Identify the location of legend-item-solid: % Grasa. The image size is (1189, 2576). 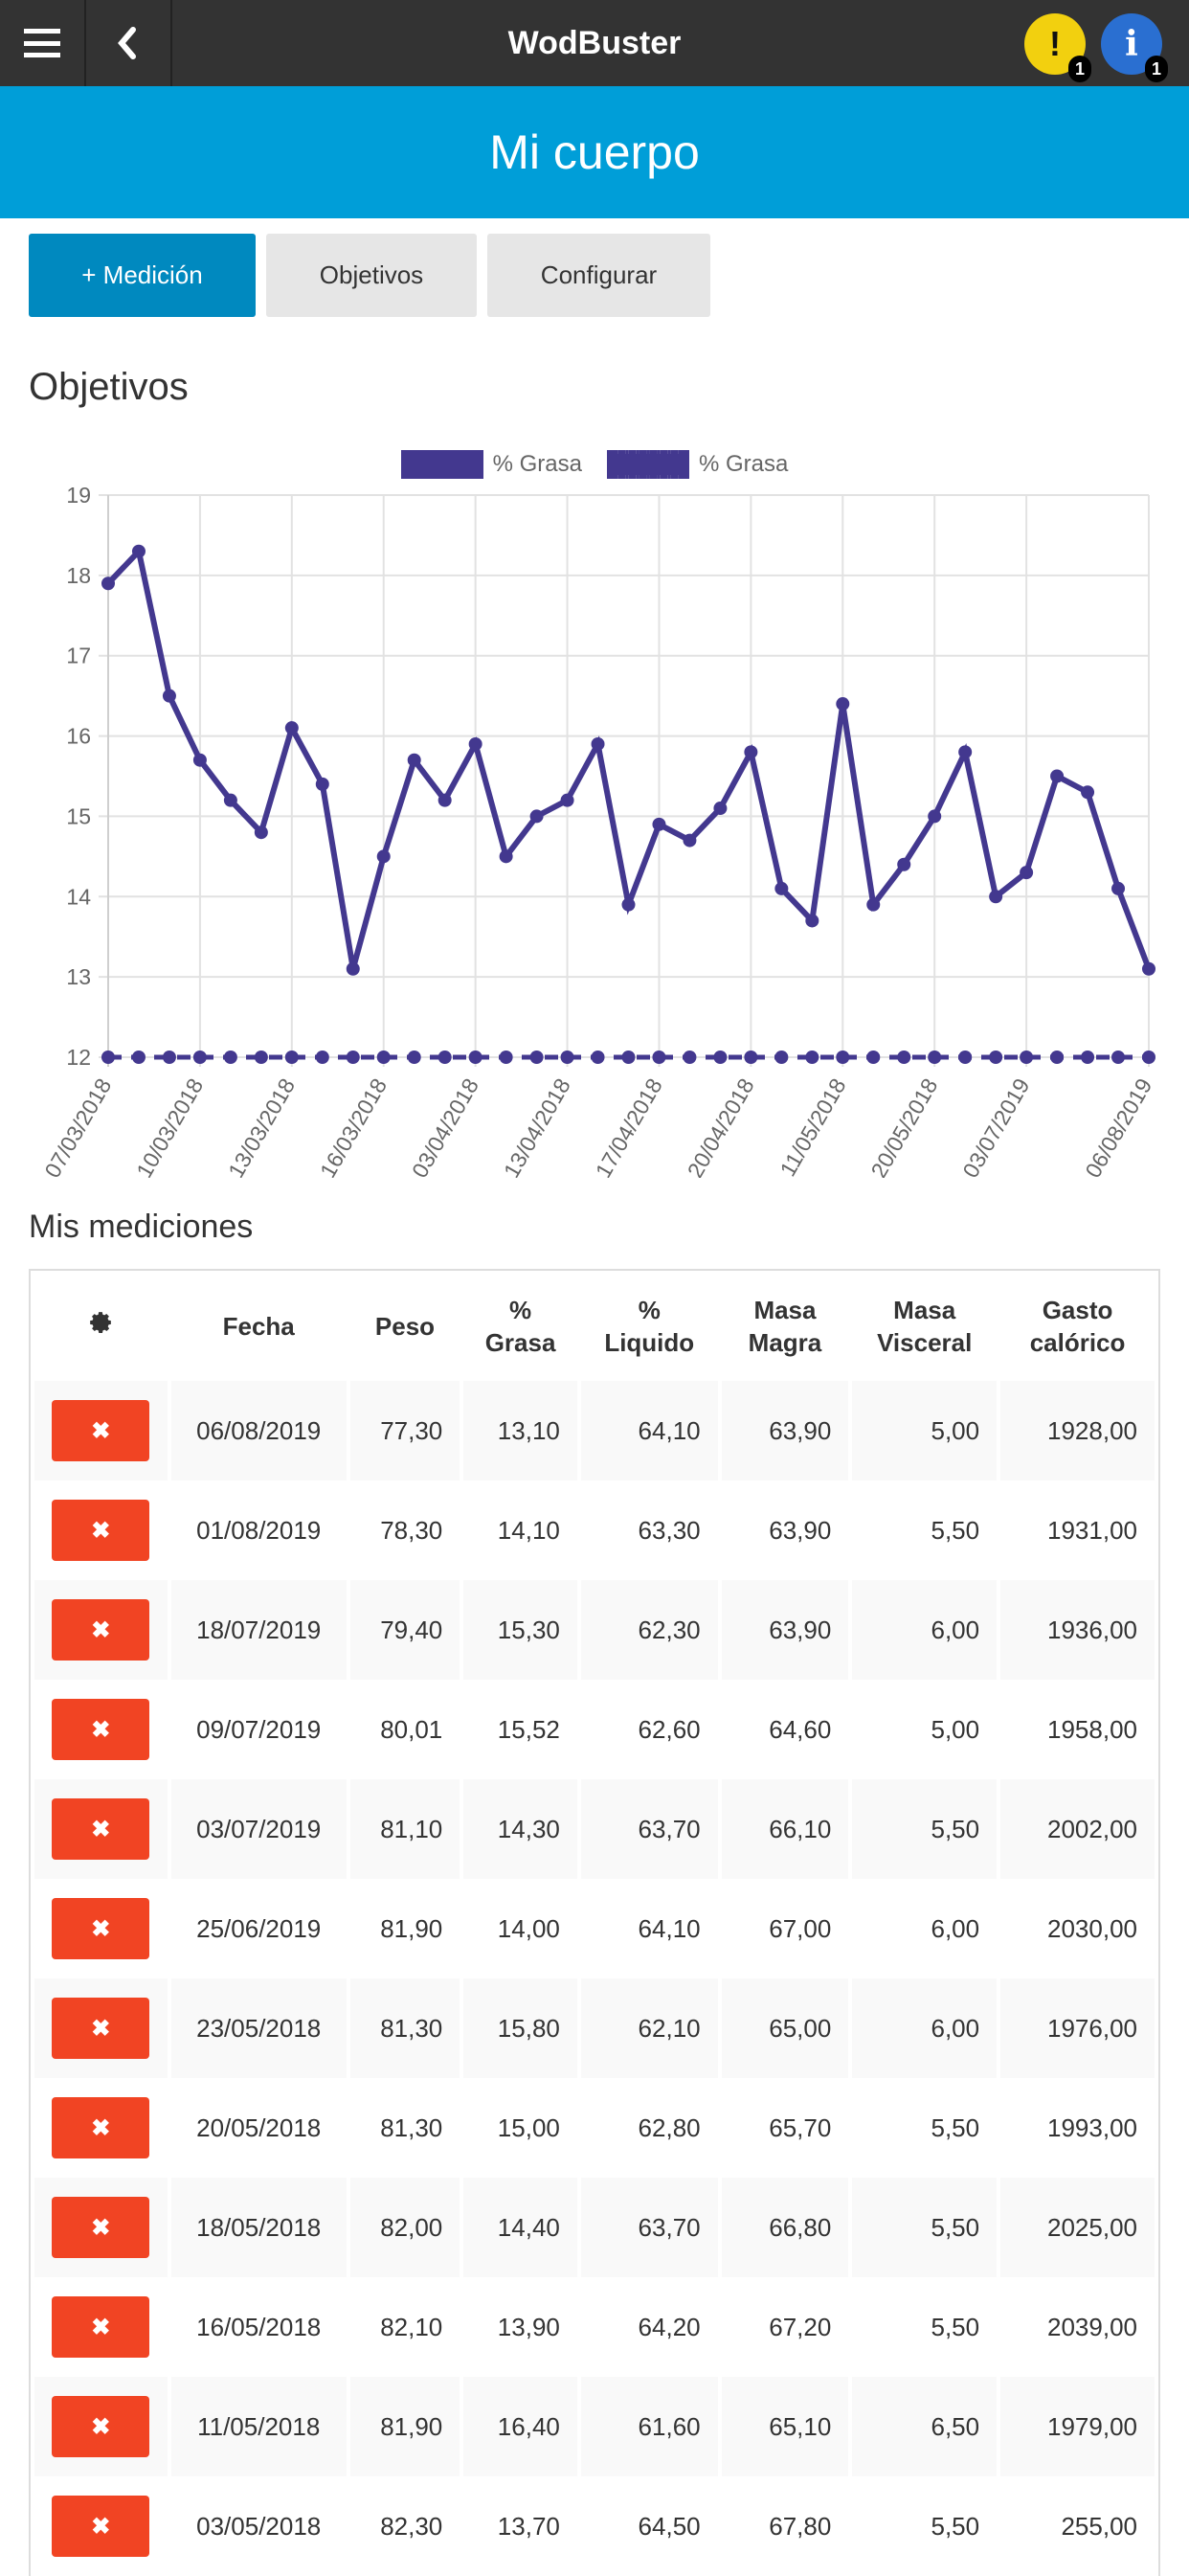
(491, 464).